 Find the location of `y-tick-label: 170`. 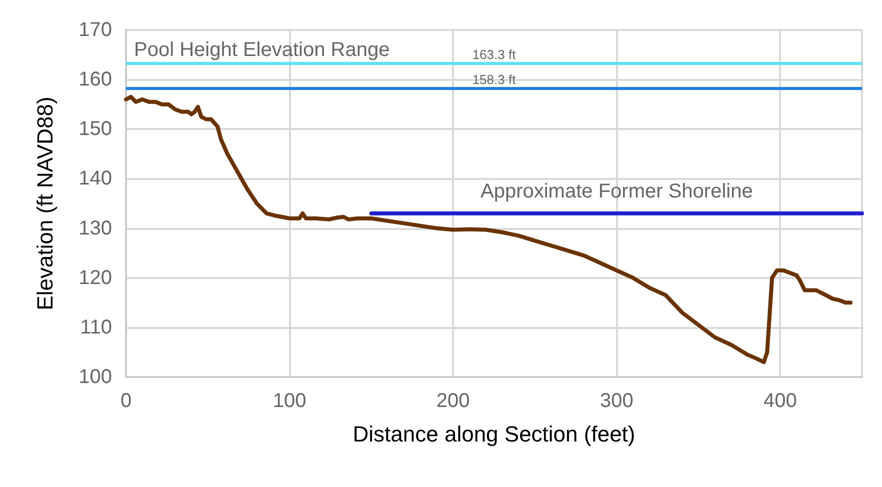

y-tick-label: 170 is located at coordinates (95, 30).